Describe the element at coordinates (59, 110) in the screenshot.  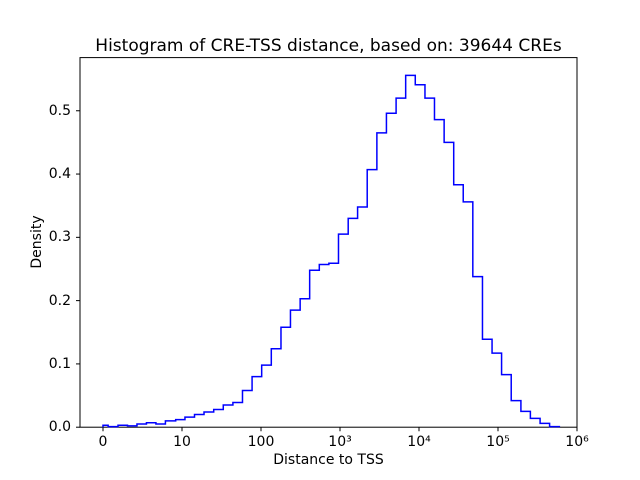
I see `y-tick-label: 0.5` at that location.